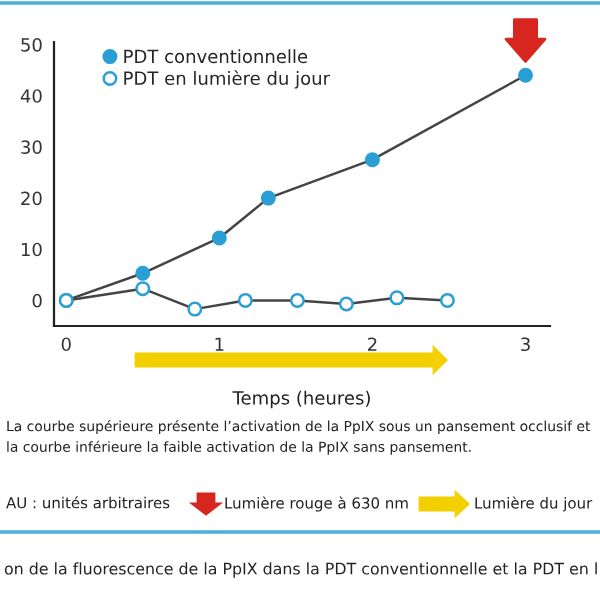 Image resolution: width=600 pixels, height=600 pixels. I want to click on y-tick-label: 10, so click(31, 249).